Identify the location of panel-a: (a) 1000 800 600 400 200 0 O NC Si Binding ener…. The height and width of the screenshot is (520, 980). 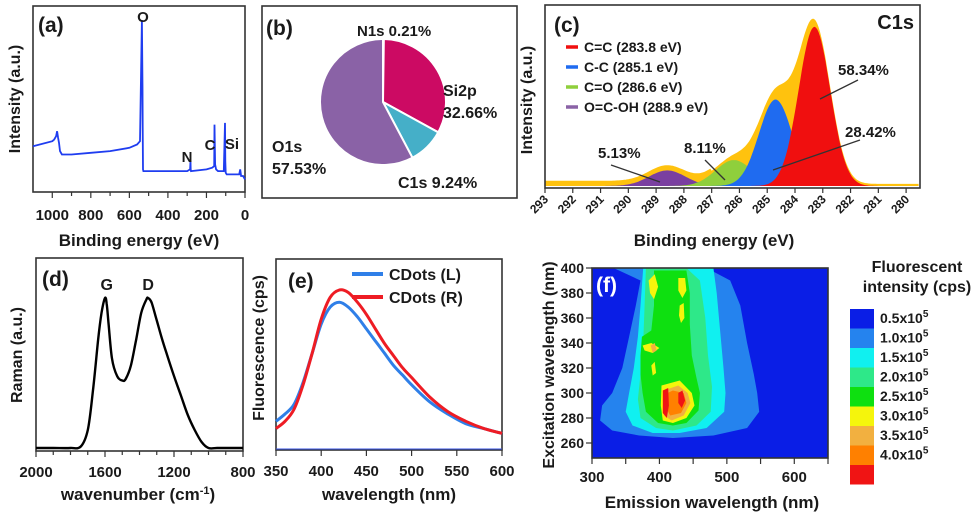
(128, 127).